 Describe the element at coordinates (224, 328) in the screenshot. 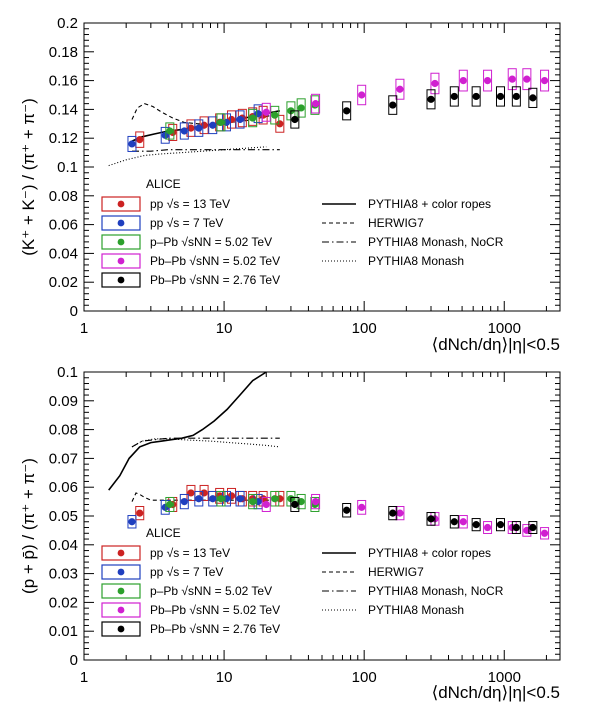

I see `x-tick-label: 10` at that location.